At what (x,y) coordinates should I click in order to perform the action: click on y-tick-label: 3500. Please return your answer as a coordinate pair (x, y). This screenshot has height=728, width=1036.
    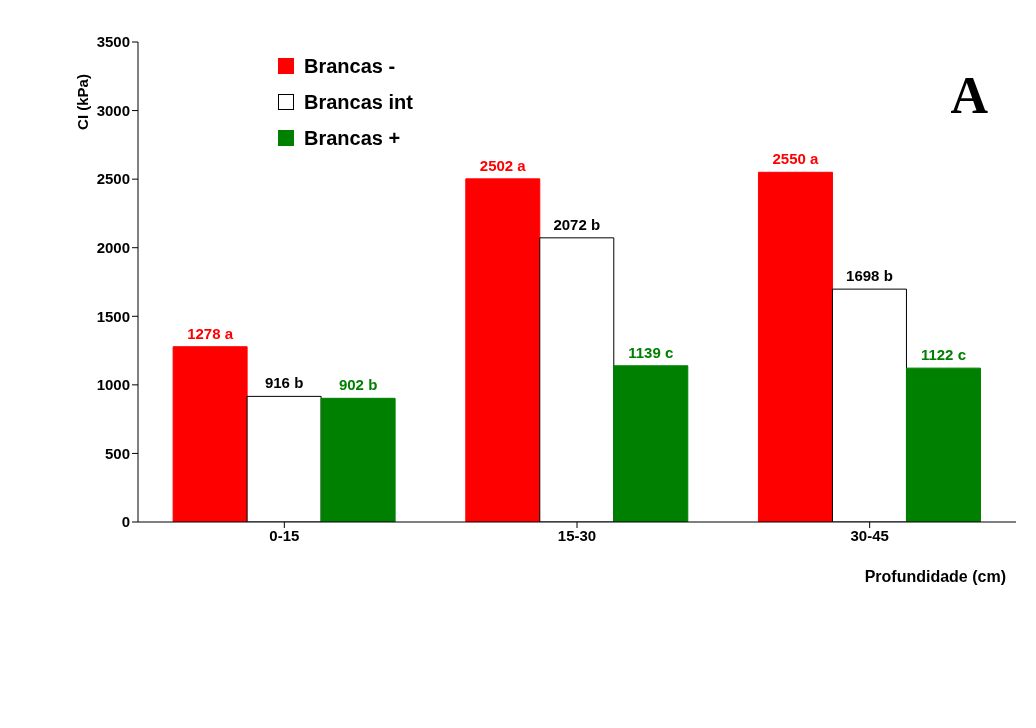
    Looking at the image, I should click on (113, 42).